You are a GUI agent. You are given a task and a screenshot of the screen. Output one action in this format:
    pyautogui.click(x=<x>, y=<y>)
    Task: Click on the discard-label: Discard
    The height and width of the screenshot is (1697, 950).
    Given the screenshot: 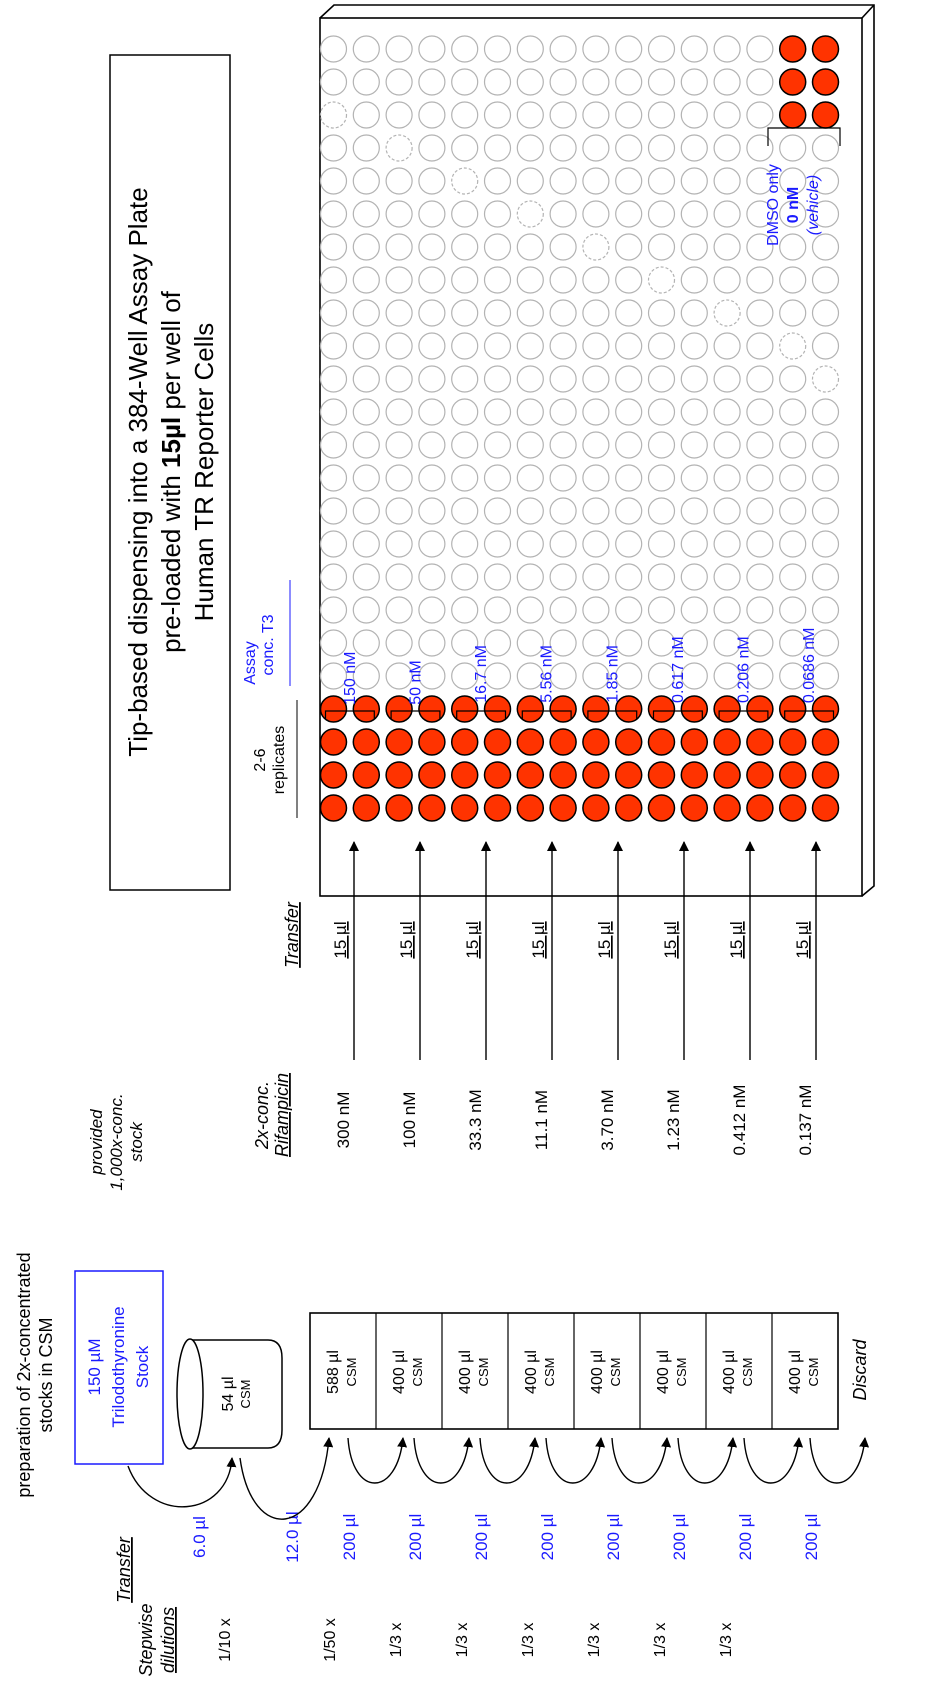 What is the action you would take?
    pyautogui.click(x=860, y=1370)
    